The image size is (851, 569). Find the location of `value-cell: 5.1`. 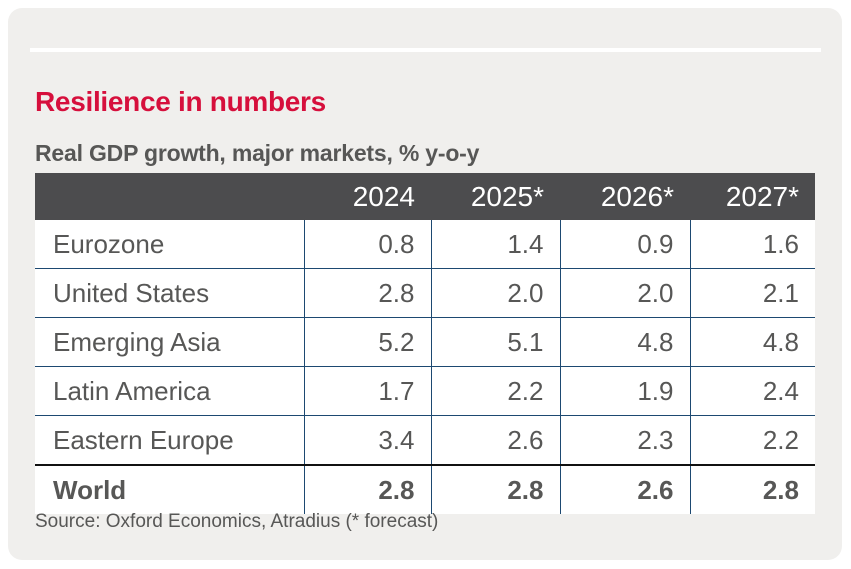

value-cell: 5.1 is located at coordinates (495, 342).